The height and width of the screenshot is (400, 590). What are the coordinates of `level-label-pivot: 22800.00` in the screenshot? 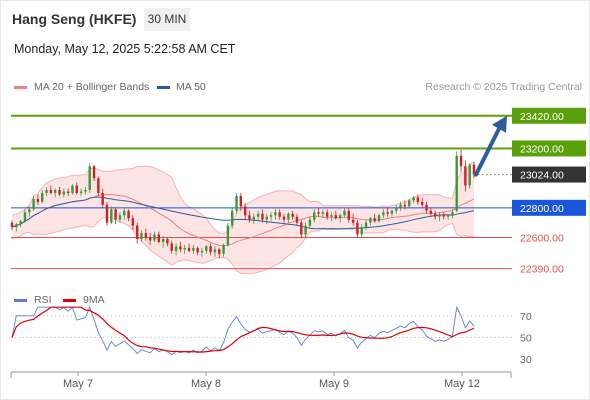 It's located at (542, 209).